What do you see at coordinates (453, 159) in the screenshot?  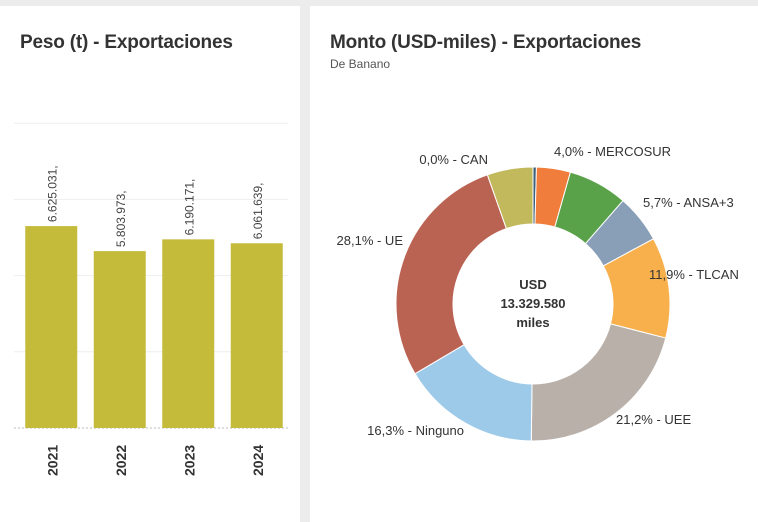 I see `donut-slice-label: 0,0% - CAN` at bounding box center [453, 159].